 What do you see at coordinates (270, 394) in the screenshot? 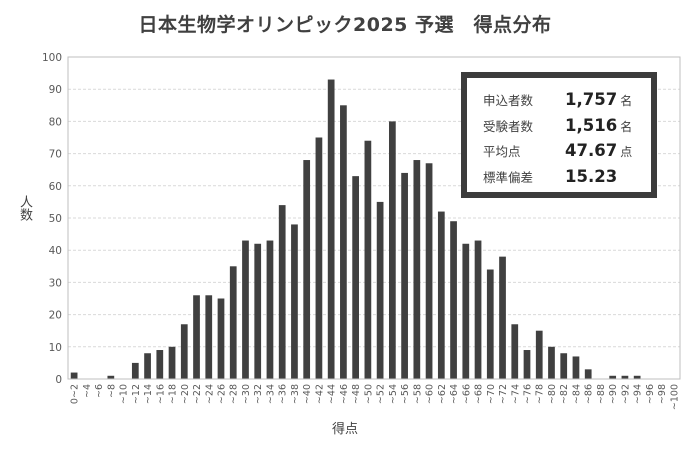
I see `x-tick-label: ~34` at bounding box center [270, 394].